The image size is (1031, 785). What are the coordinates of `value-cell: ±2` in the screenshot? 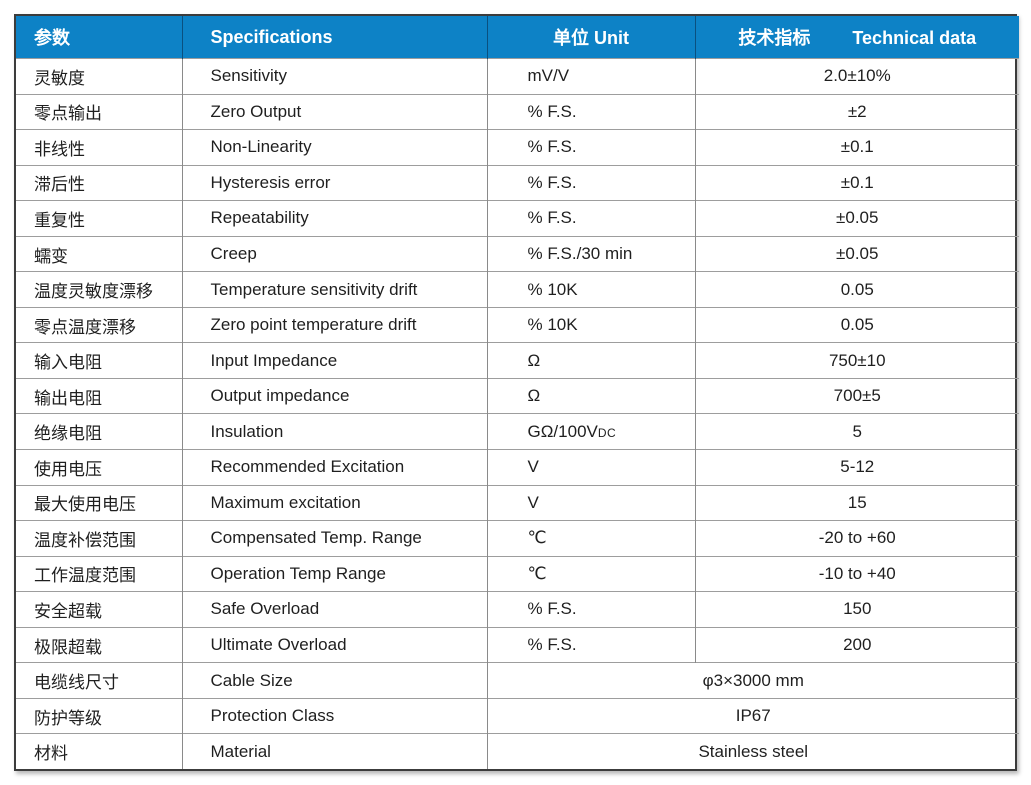 It's located at (856, 111).